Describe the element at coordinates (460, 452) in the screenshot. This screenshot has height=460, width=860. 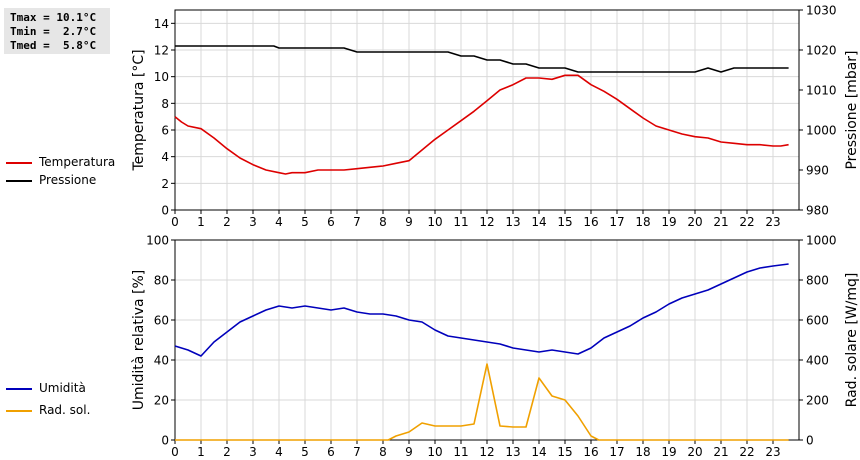
I see `bottom-xtick-label: 11` at that location.